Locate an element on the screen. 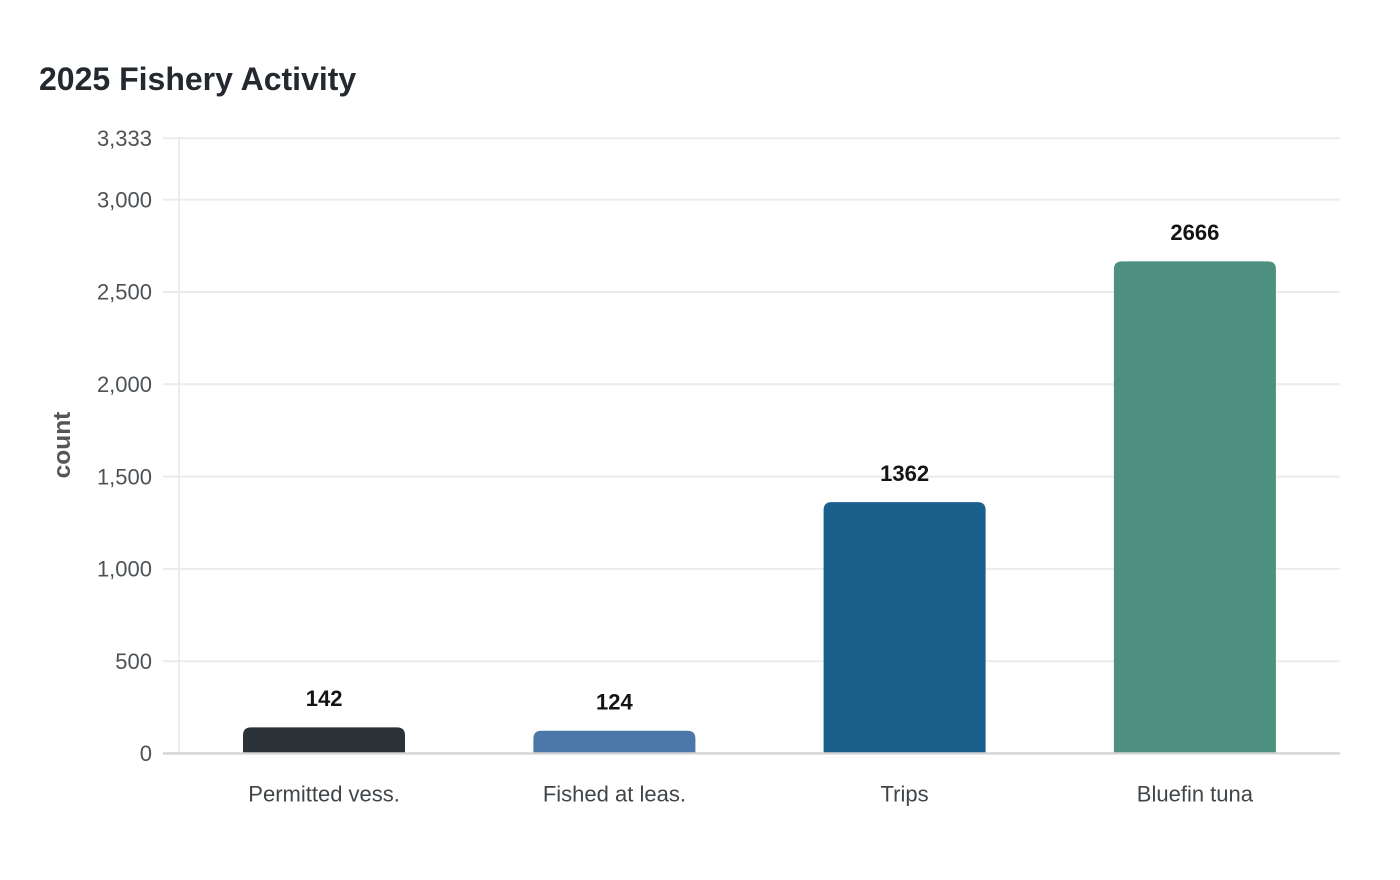  svg-text: 142 is located at coordinates (324, 698).